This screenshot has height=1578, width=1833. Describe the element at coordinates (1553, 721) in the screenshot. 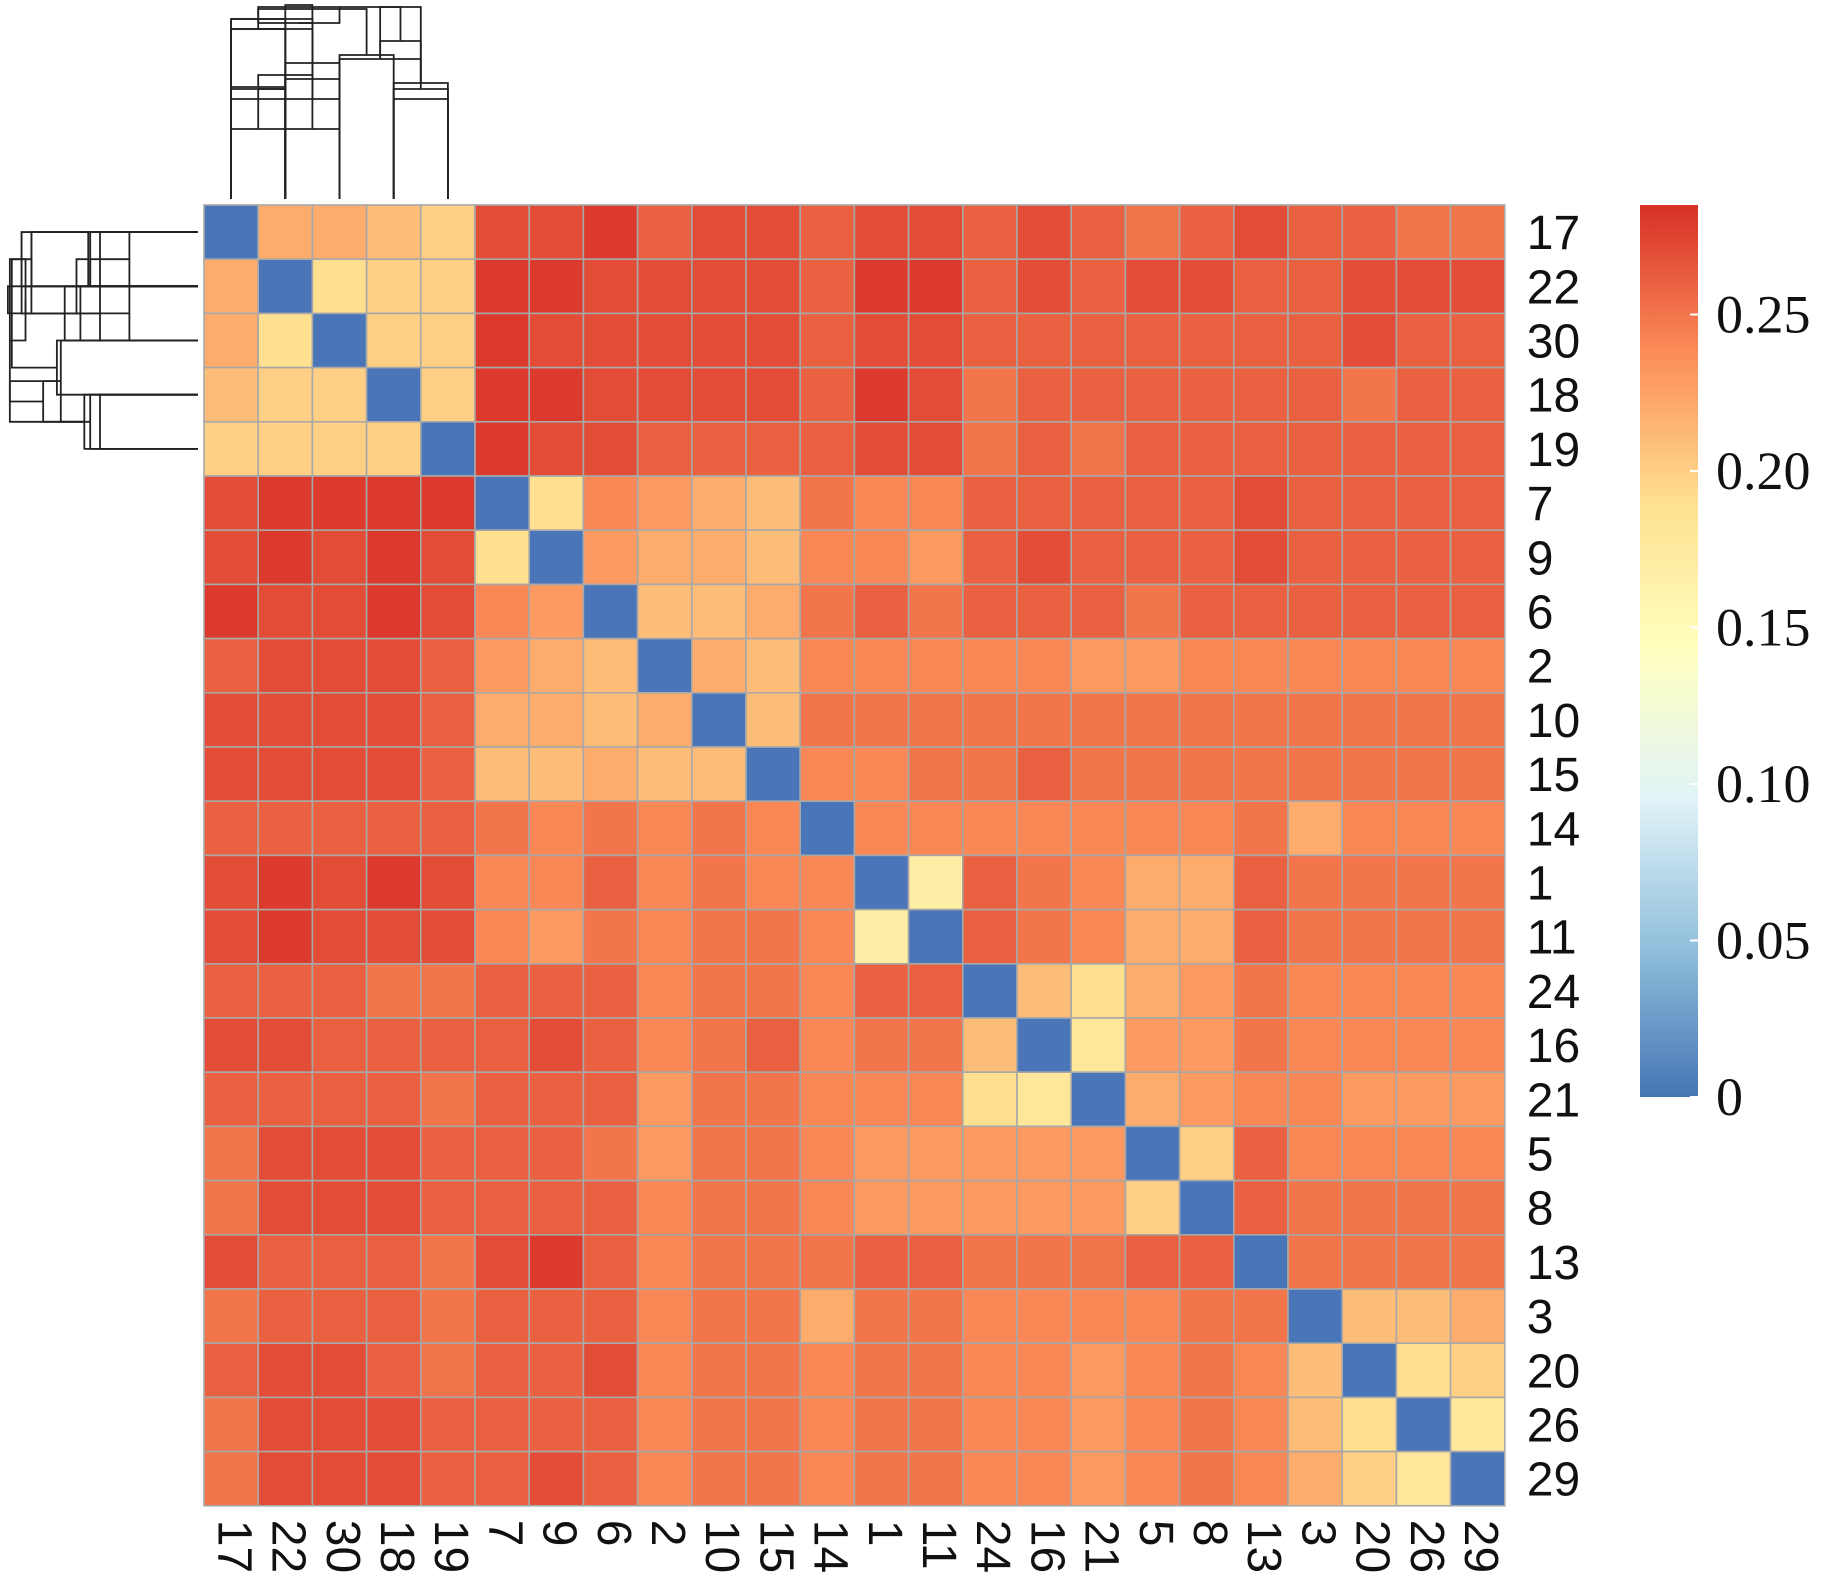

I see `row-label: 10` at that location.